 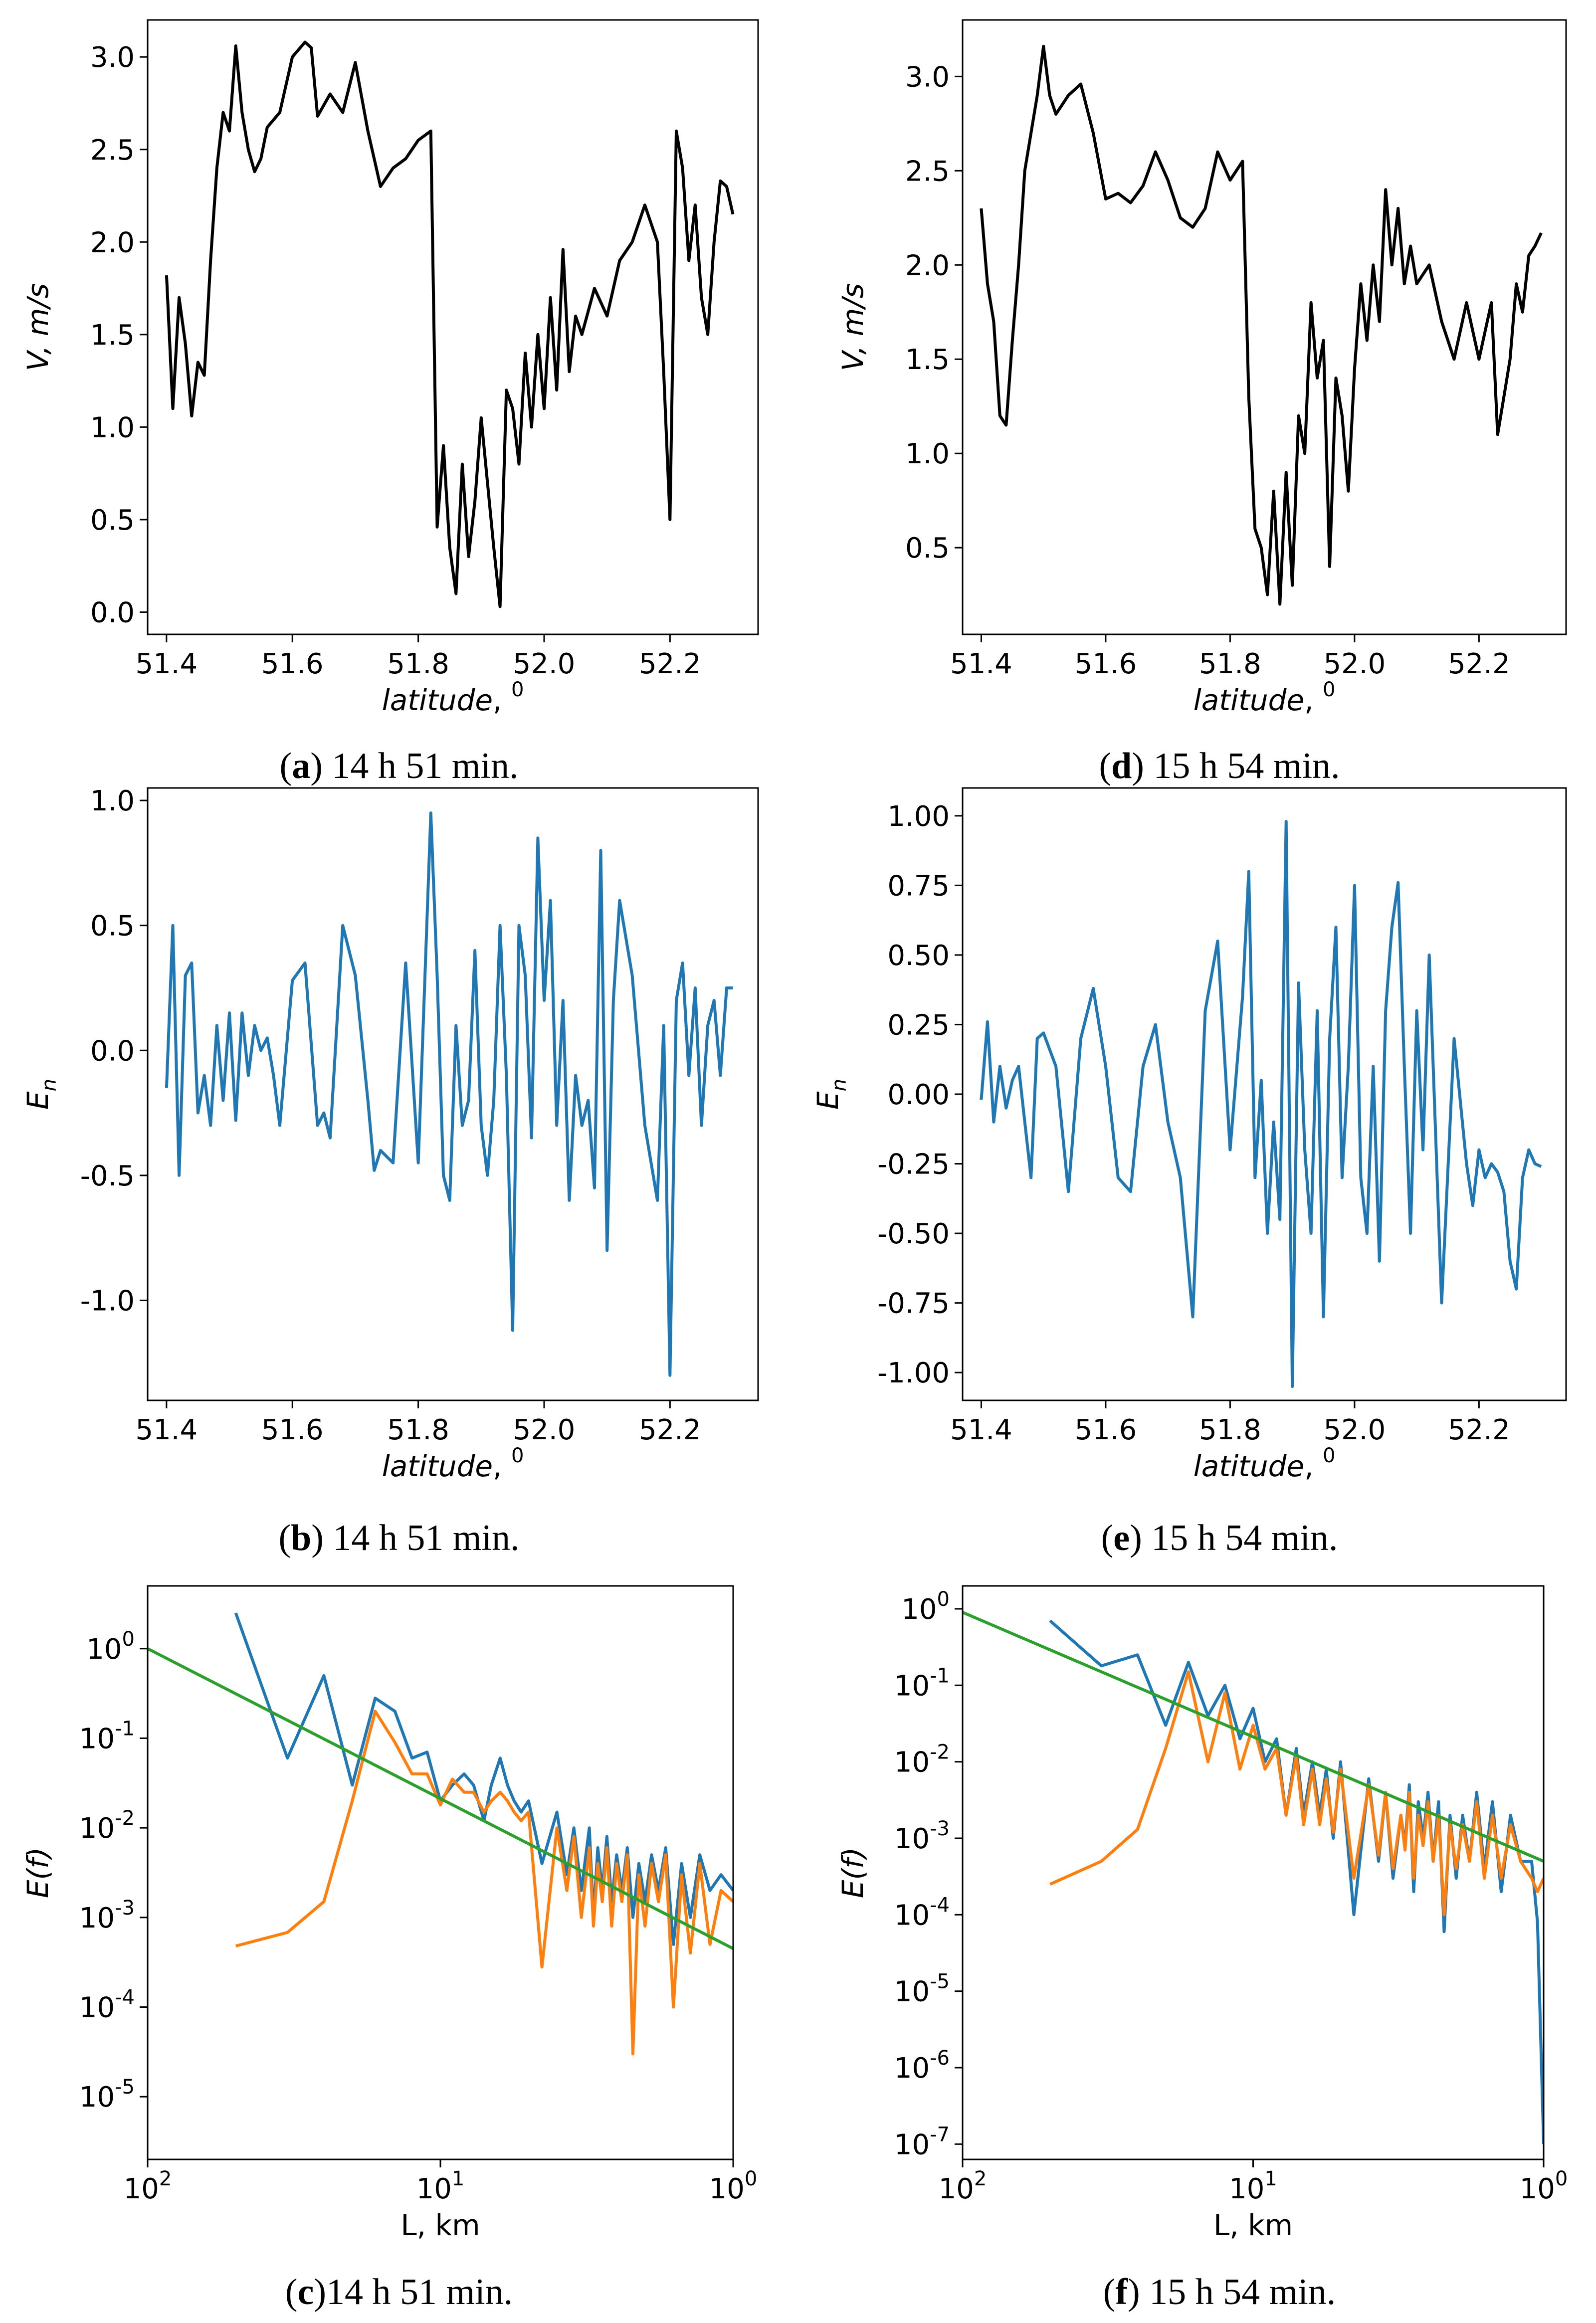 What do you see at coordinates (918, 1095) in the screenshot?
I see `y-tick-label: 0.00` at bounding box center [918, 1095].